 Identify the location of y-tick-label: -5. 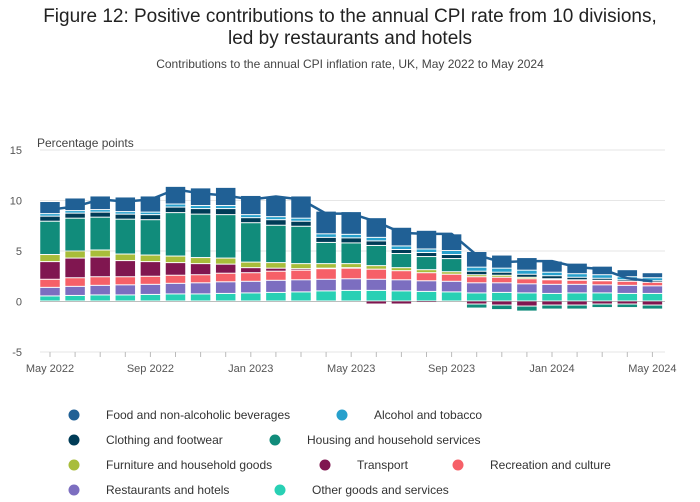
(17, 353).